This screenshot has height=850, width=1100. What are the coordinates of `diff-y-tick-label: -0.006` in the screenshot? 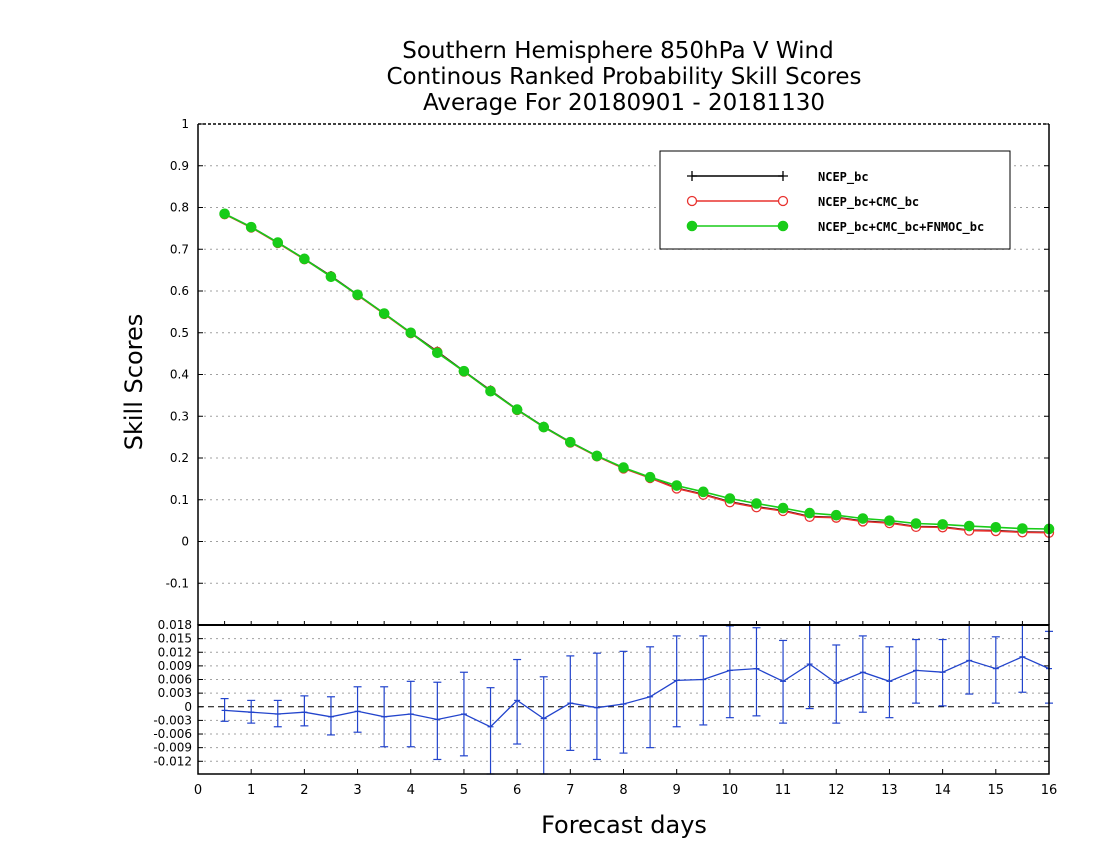 It's located at (172, 734).